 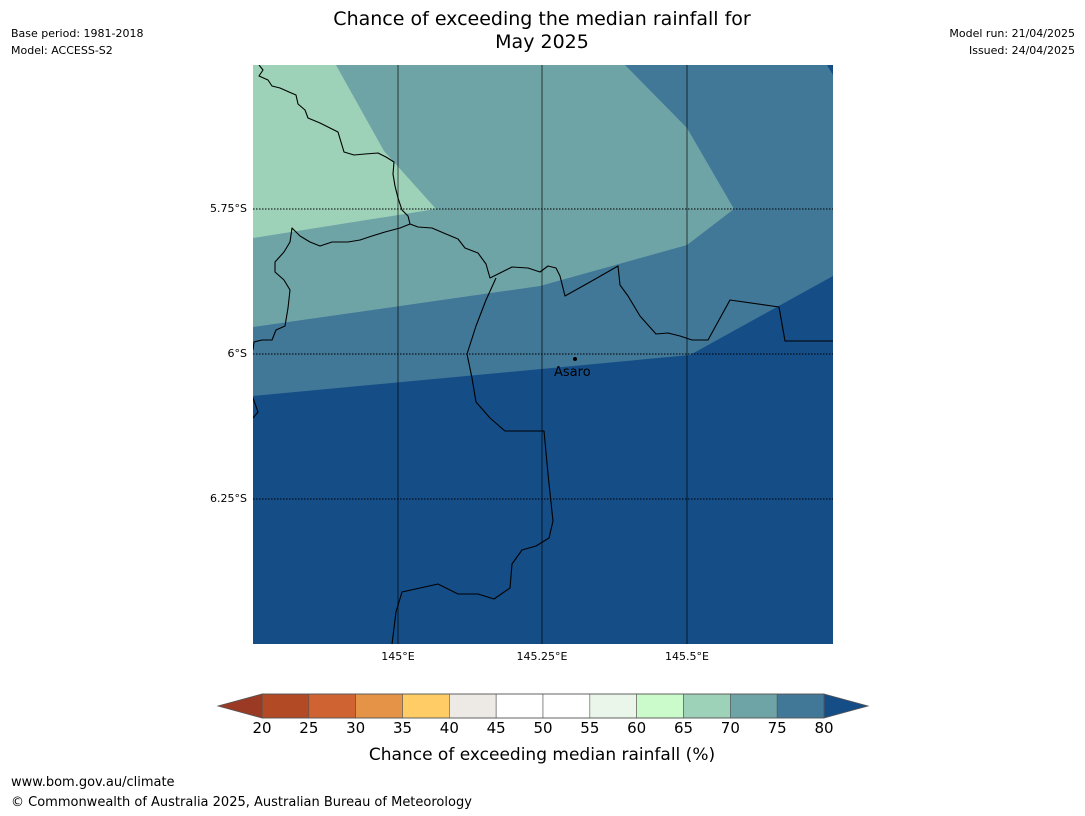 What do you see at coordinates (846, 706) in the screenshot?
I see `colorbar-over-extension` at bounding box center [846, 706].